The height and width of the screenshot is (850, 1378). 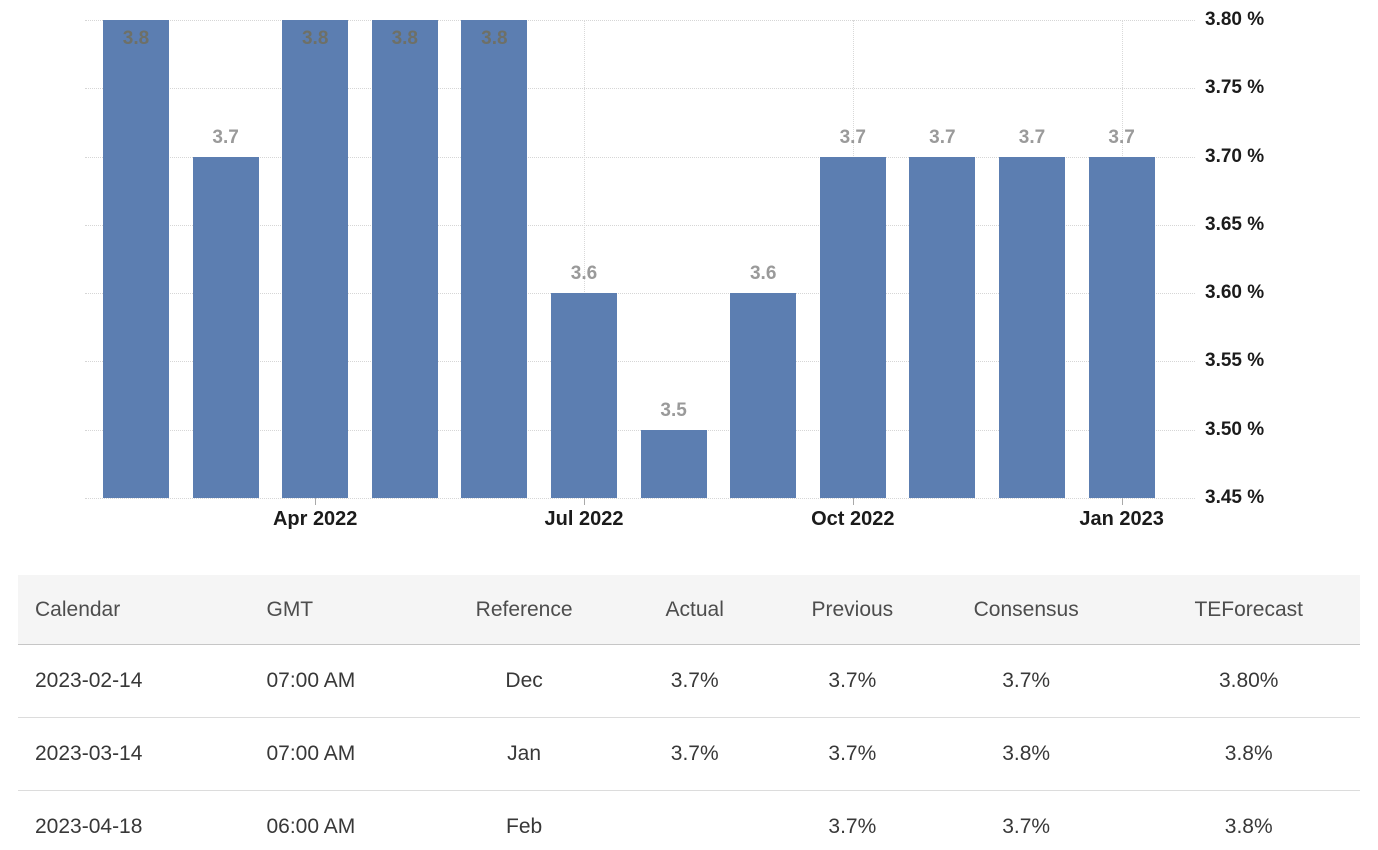 I want to click on x-axis-label: Jan 2023, so click(x=1121, y=519).